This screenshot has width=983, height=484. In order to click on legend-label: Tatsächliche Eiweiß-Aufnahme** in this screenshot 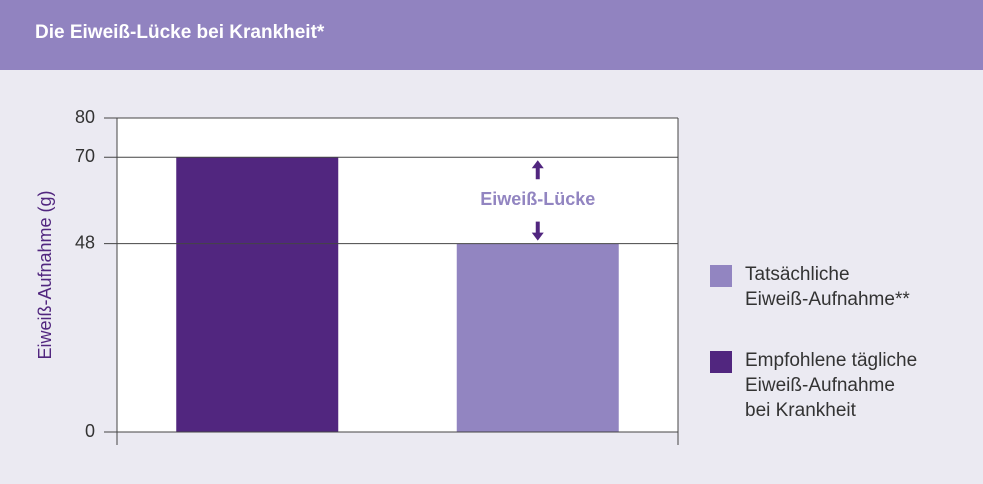, I will do `click(827, 287)`.